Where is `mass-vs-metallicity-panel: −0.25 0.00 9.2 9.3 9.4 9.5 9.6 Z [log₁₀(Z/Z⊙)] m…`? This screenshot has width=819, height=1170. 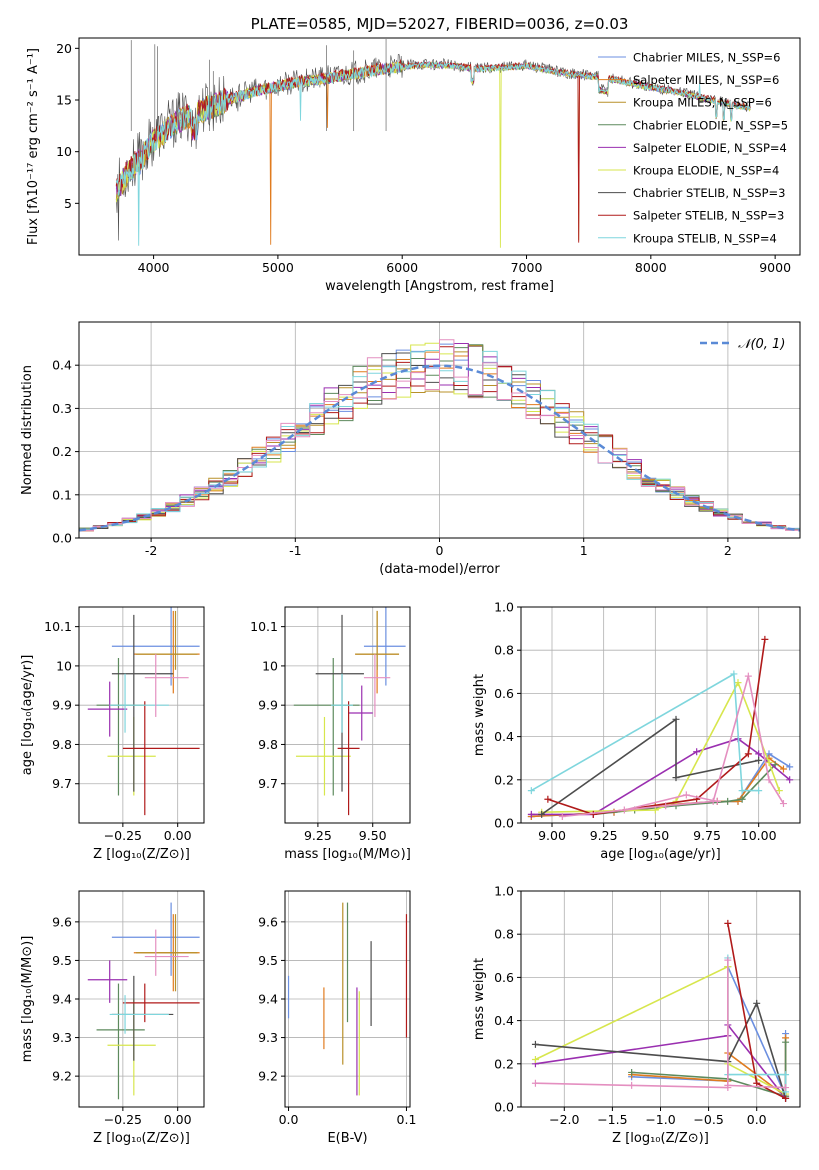 mass-vs-metallicity-panel: −0.25 0.00 9.2 9.3 9.4 9.5 9.6 Z [log₁₀(Z/Z⊙)] m… is located at coordinates (112, 1018).